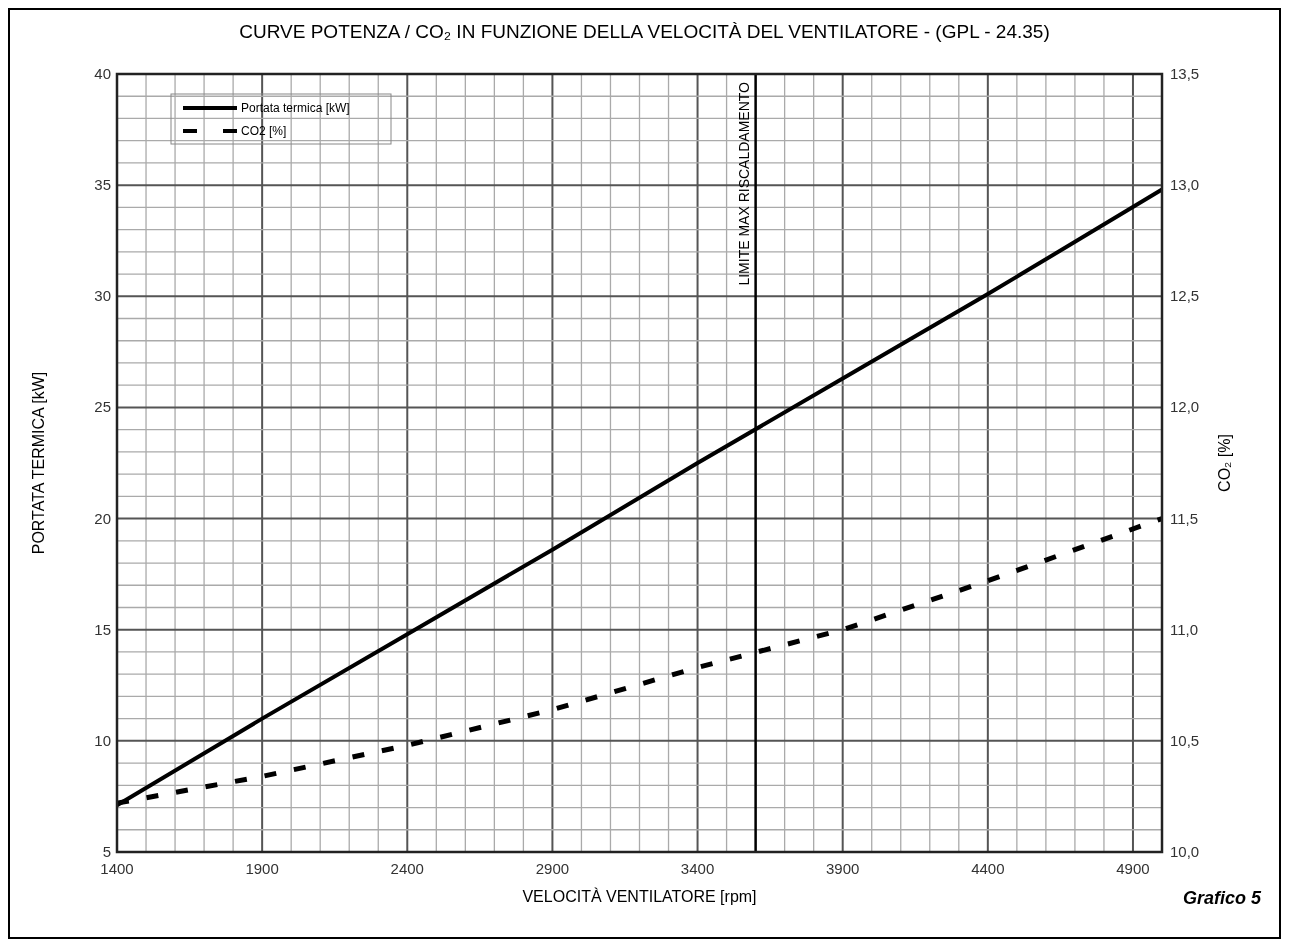  What do you see at coordinates (1185, 851) in the screenshot?
I see `y2-tick-label: 10,0` at bounding box center [1185, 851].